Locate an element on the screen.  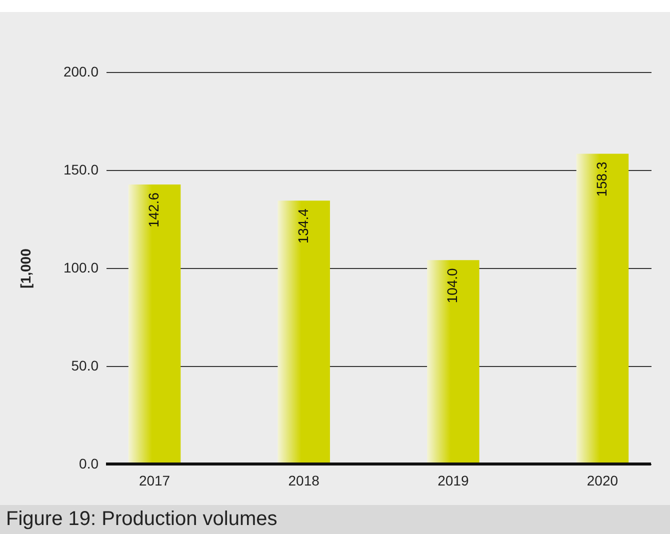
data-label: 142.6 is located at coordinates (154, 210).